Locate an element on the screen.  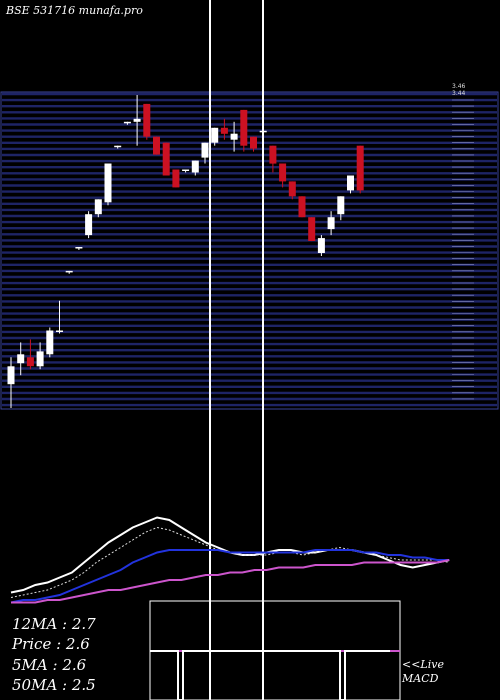
stat-price: Price : 2.6 is located at coordinates (50, 644).